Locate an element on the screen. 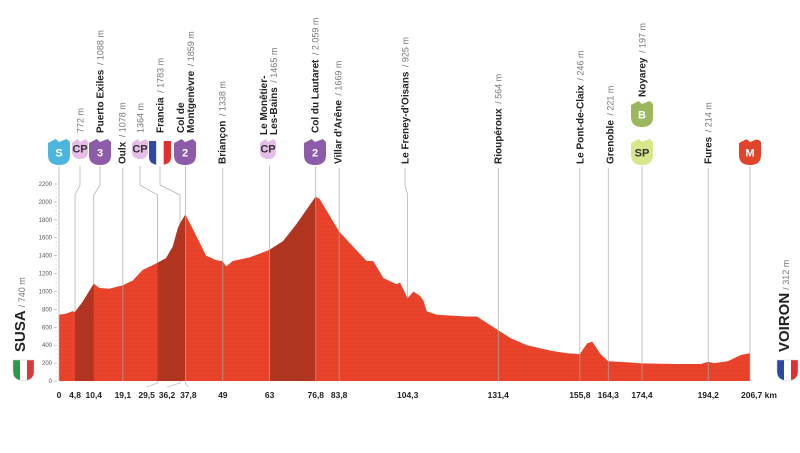 This screenshot has width=800, height=453. waypoint-name: Col de is located at coordinates (181, 117).